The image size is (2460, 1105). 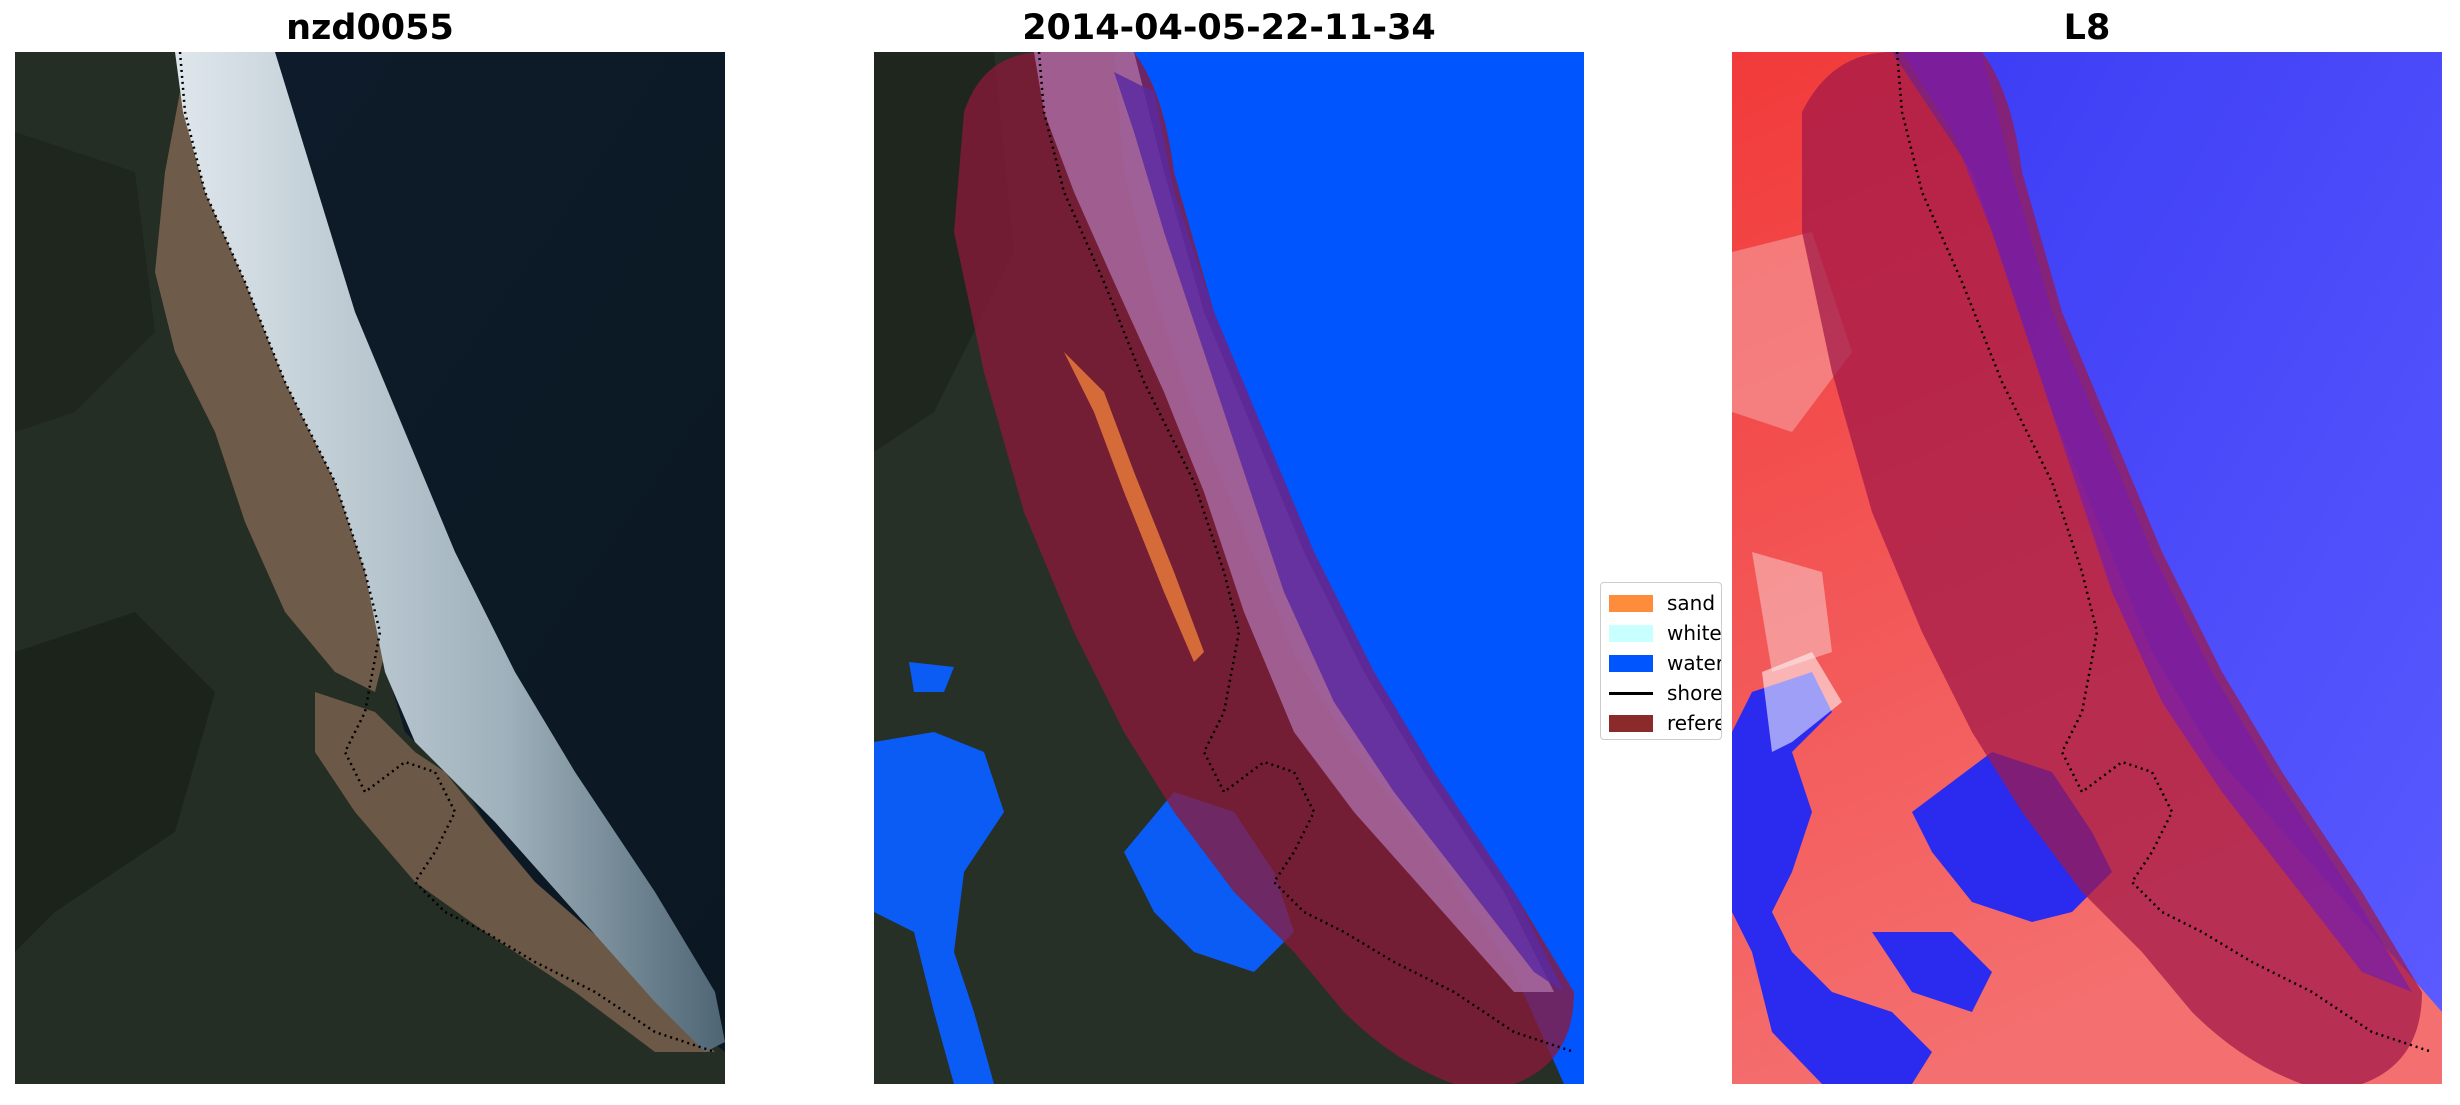 What do you see at coordinates (1665, 602) in the screenshot?
I see `legend-item-sand: sand` at bounding box center [1665, 602].